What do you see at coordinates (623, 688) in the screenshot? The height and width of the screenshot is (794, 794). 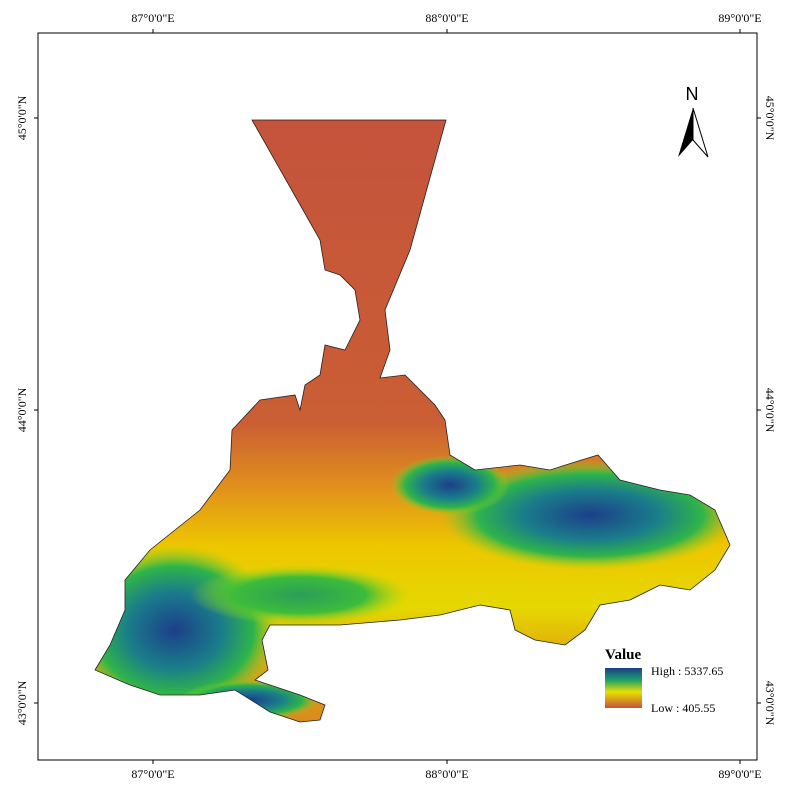 I see `legend-ramp` at bounding box center [623, 688].